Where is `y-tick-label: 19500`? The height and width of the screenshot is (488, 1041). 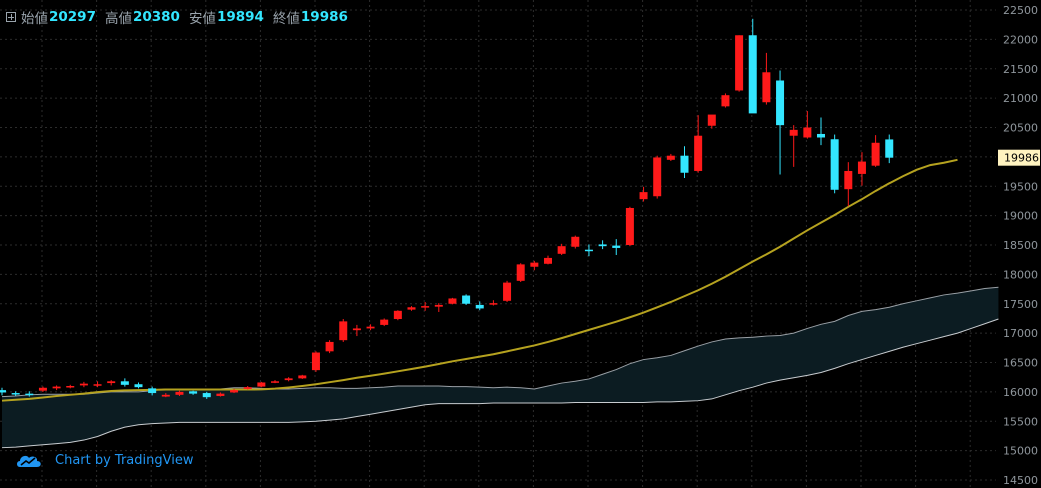
y-tick-label: 19500 is located at coordinates (1020, 186).